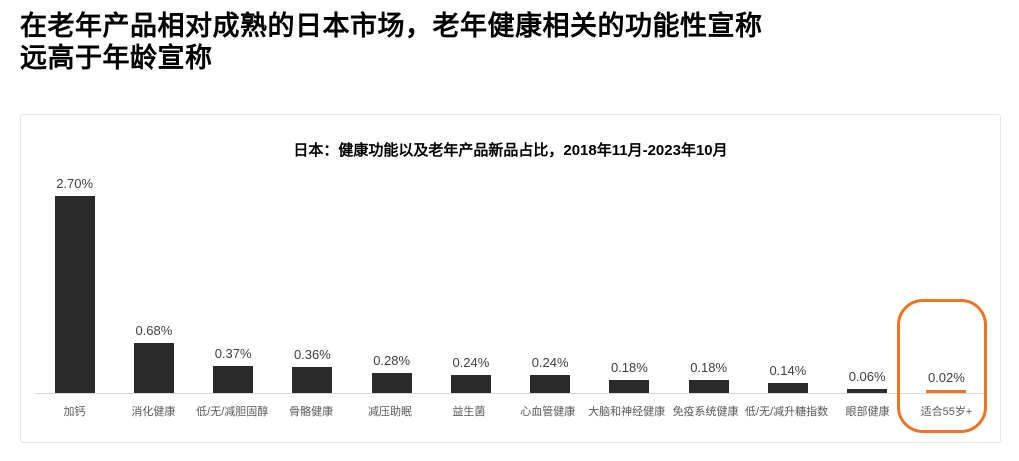 Image resolution: width=1019 pixels, height=461 pixels. I want to click on bar-category-label: 益生菌, so click(469, 412).